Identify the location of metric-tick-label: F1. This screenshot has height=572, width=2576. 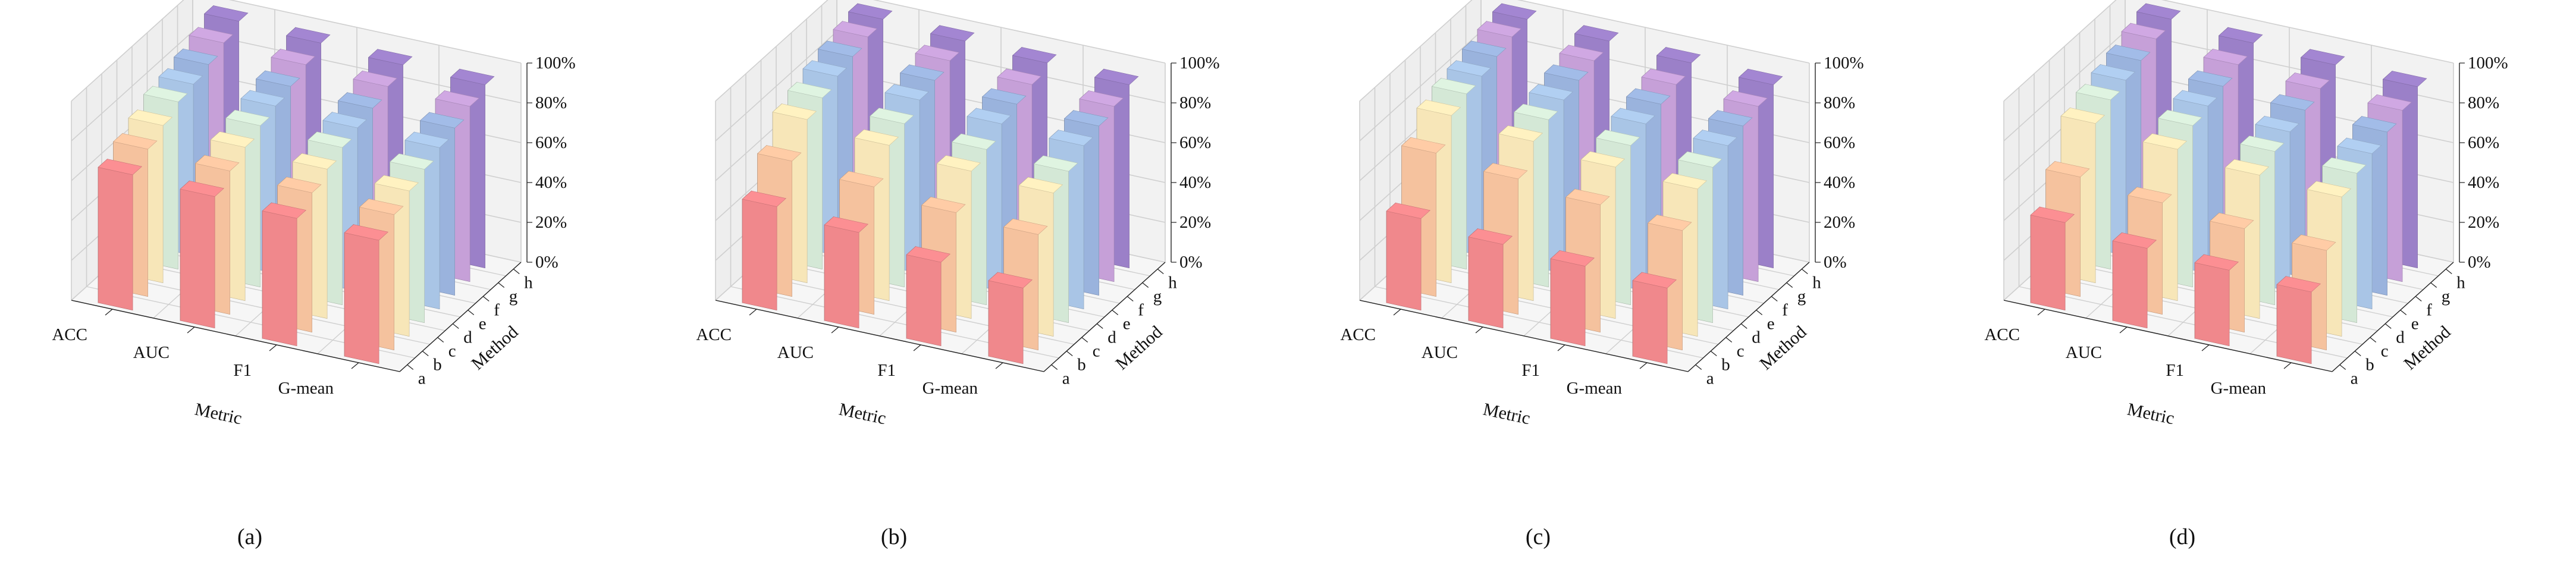
(242, 370).